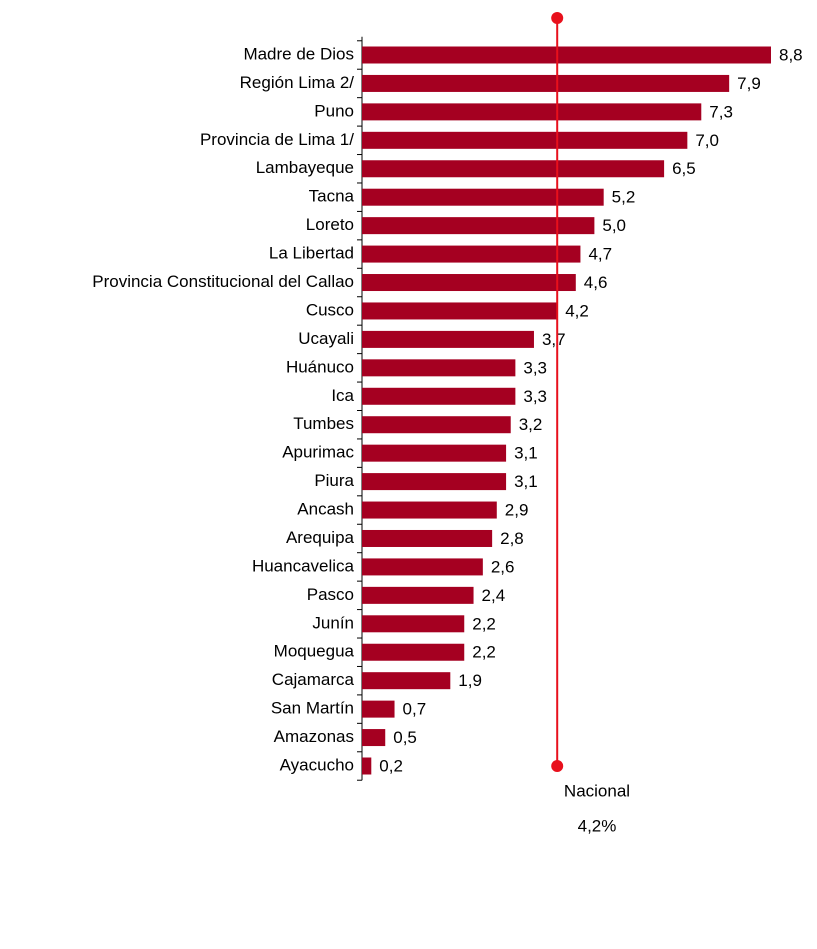  What do you see at coordinates (749, 83) in the screenshot?
I see `value-label: 7,9` at bounding box center [749, 83].